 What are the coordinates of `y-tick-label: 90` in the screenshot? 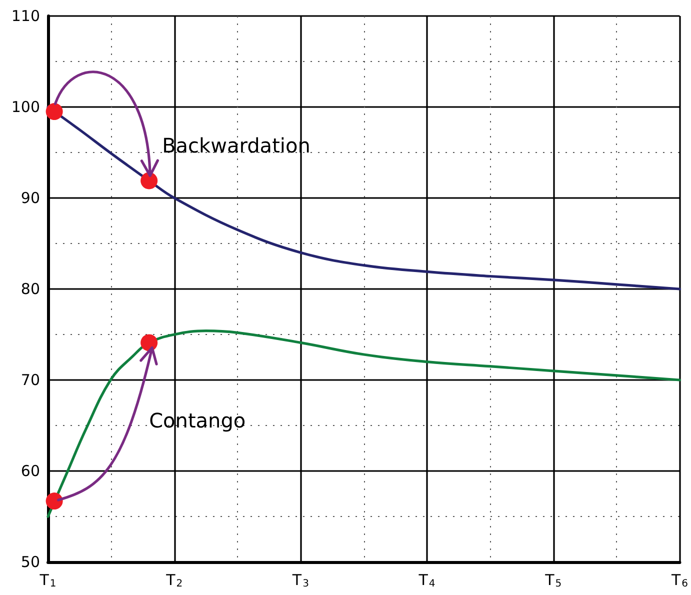 It's located at (30, 198).